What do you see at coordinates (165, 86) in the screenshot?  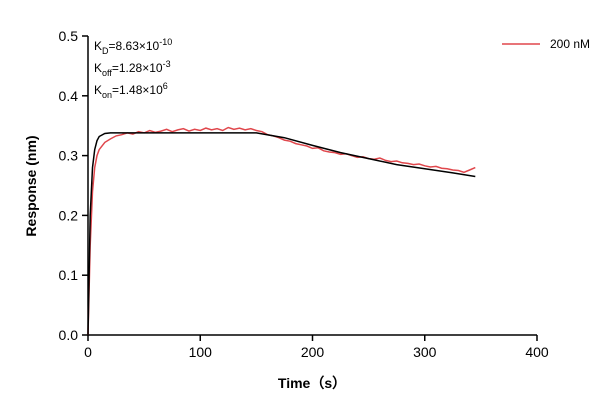 I see `annotation-sup: 6` at bounding box center [165, 86].